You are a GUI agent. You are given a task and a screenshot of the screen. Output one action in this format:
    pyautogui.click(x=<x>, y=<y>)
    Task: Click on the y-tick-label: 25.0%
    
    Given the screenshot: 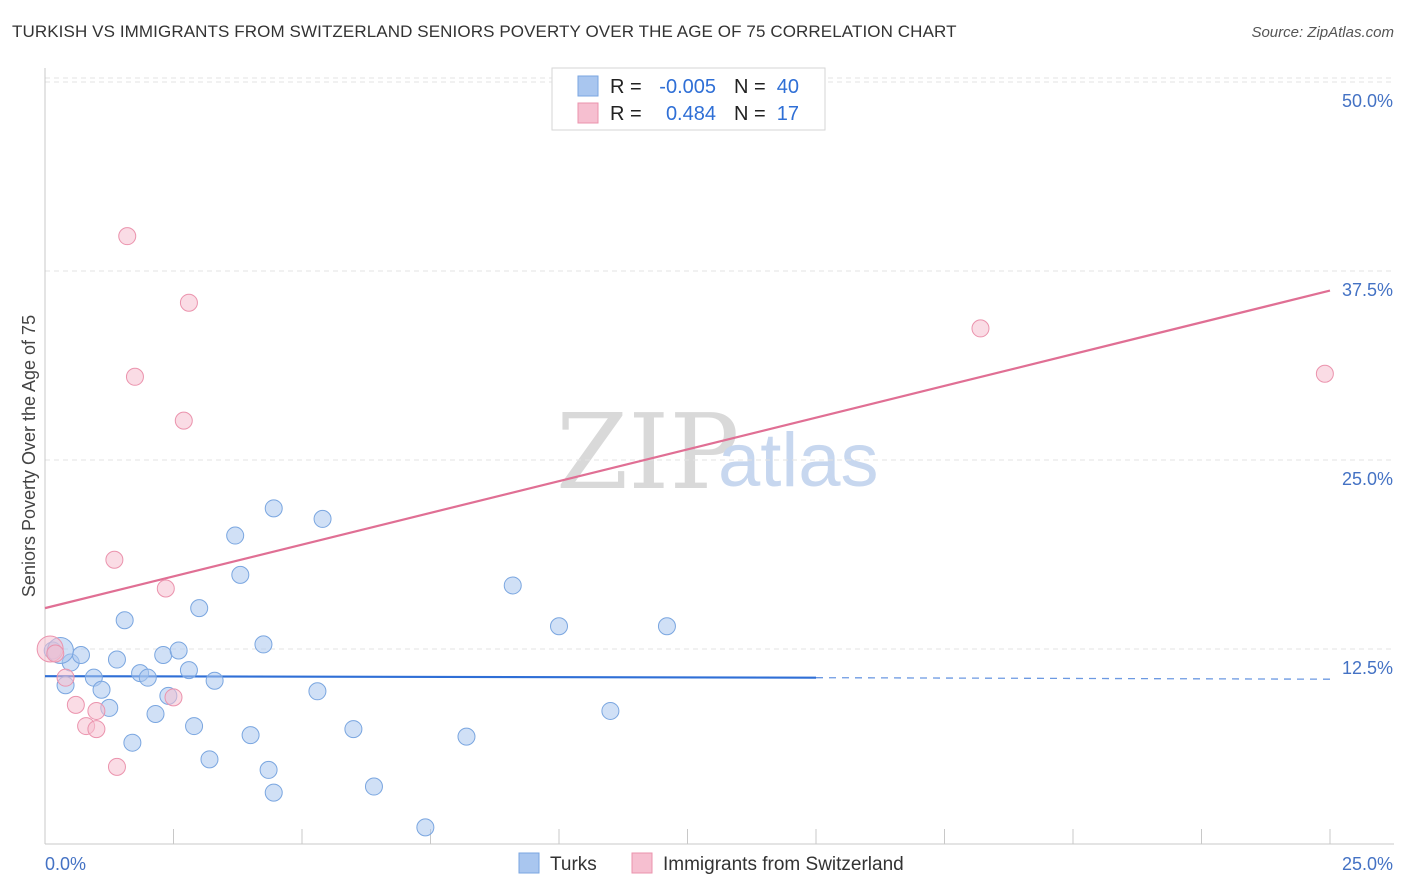 What is the action you would take?
    pyautogui.click(x=1367, y=479)
    